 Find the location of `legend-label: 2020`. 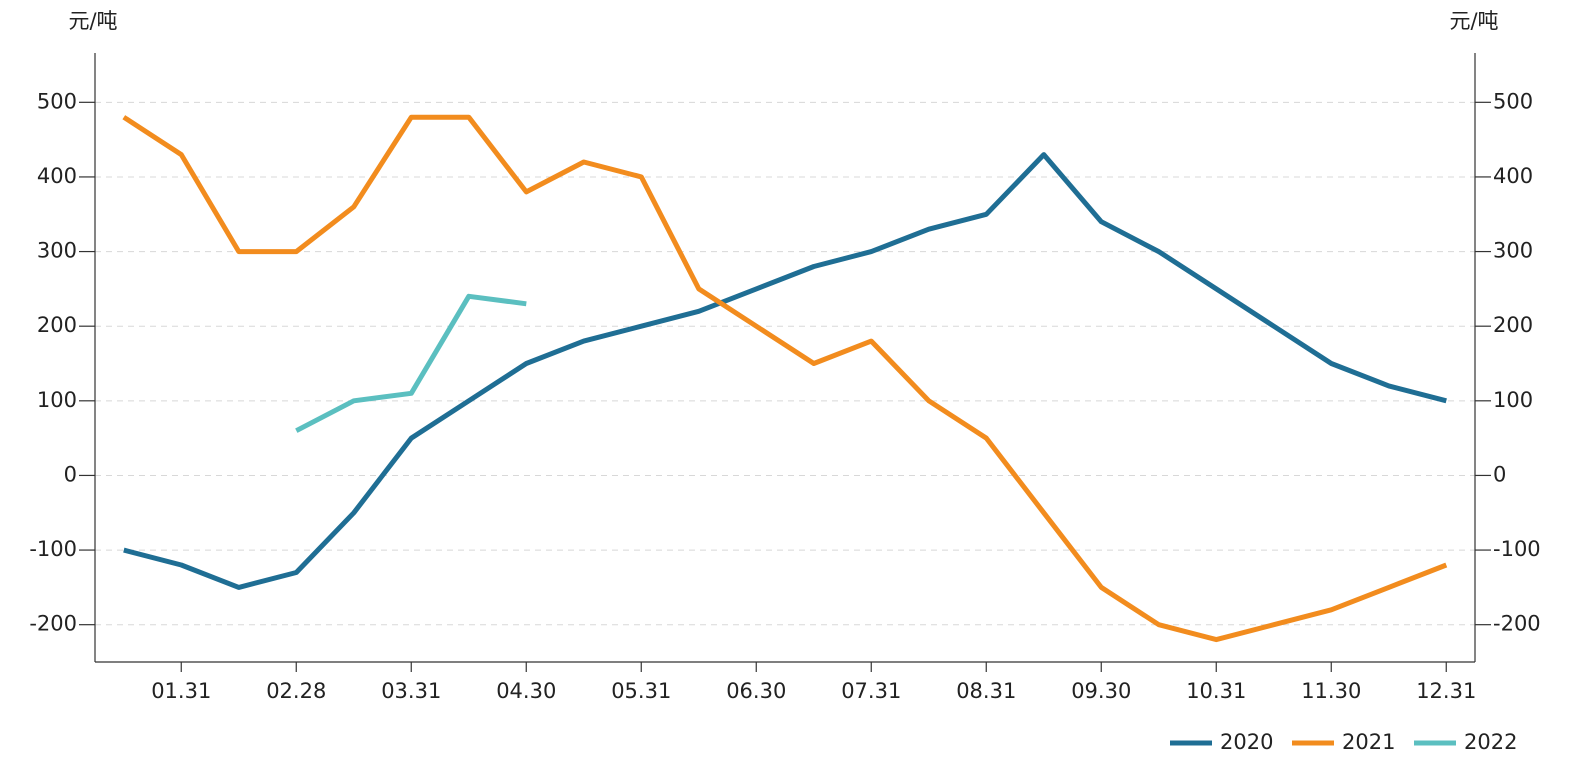

legend-label: 2020 is located at coordinates (1246, 742).